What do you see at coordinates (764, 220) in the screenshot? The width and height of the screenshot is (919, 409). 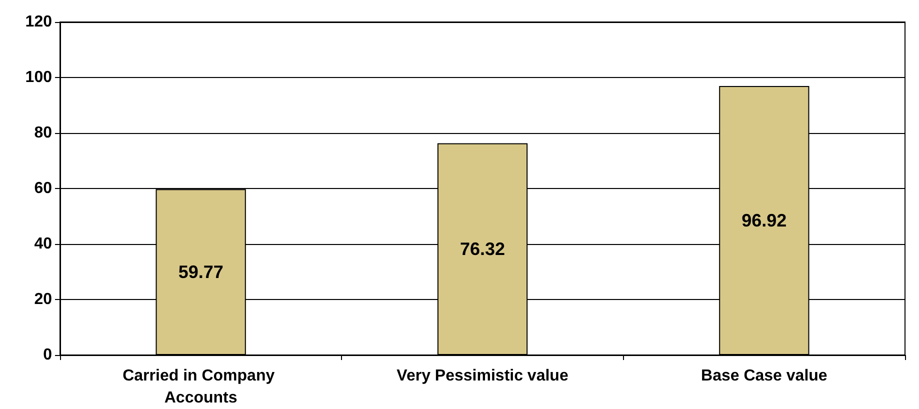 I see `data-label: 96.92` at bounding box center [764, 220].